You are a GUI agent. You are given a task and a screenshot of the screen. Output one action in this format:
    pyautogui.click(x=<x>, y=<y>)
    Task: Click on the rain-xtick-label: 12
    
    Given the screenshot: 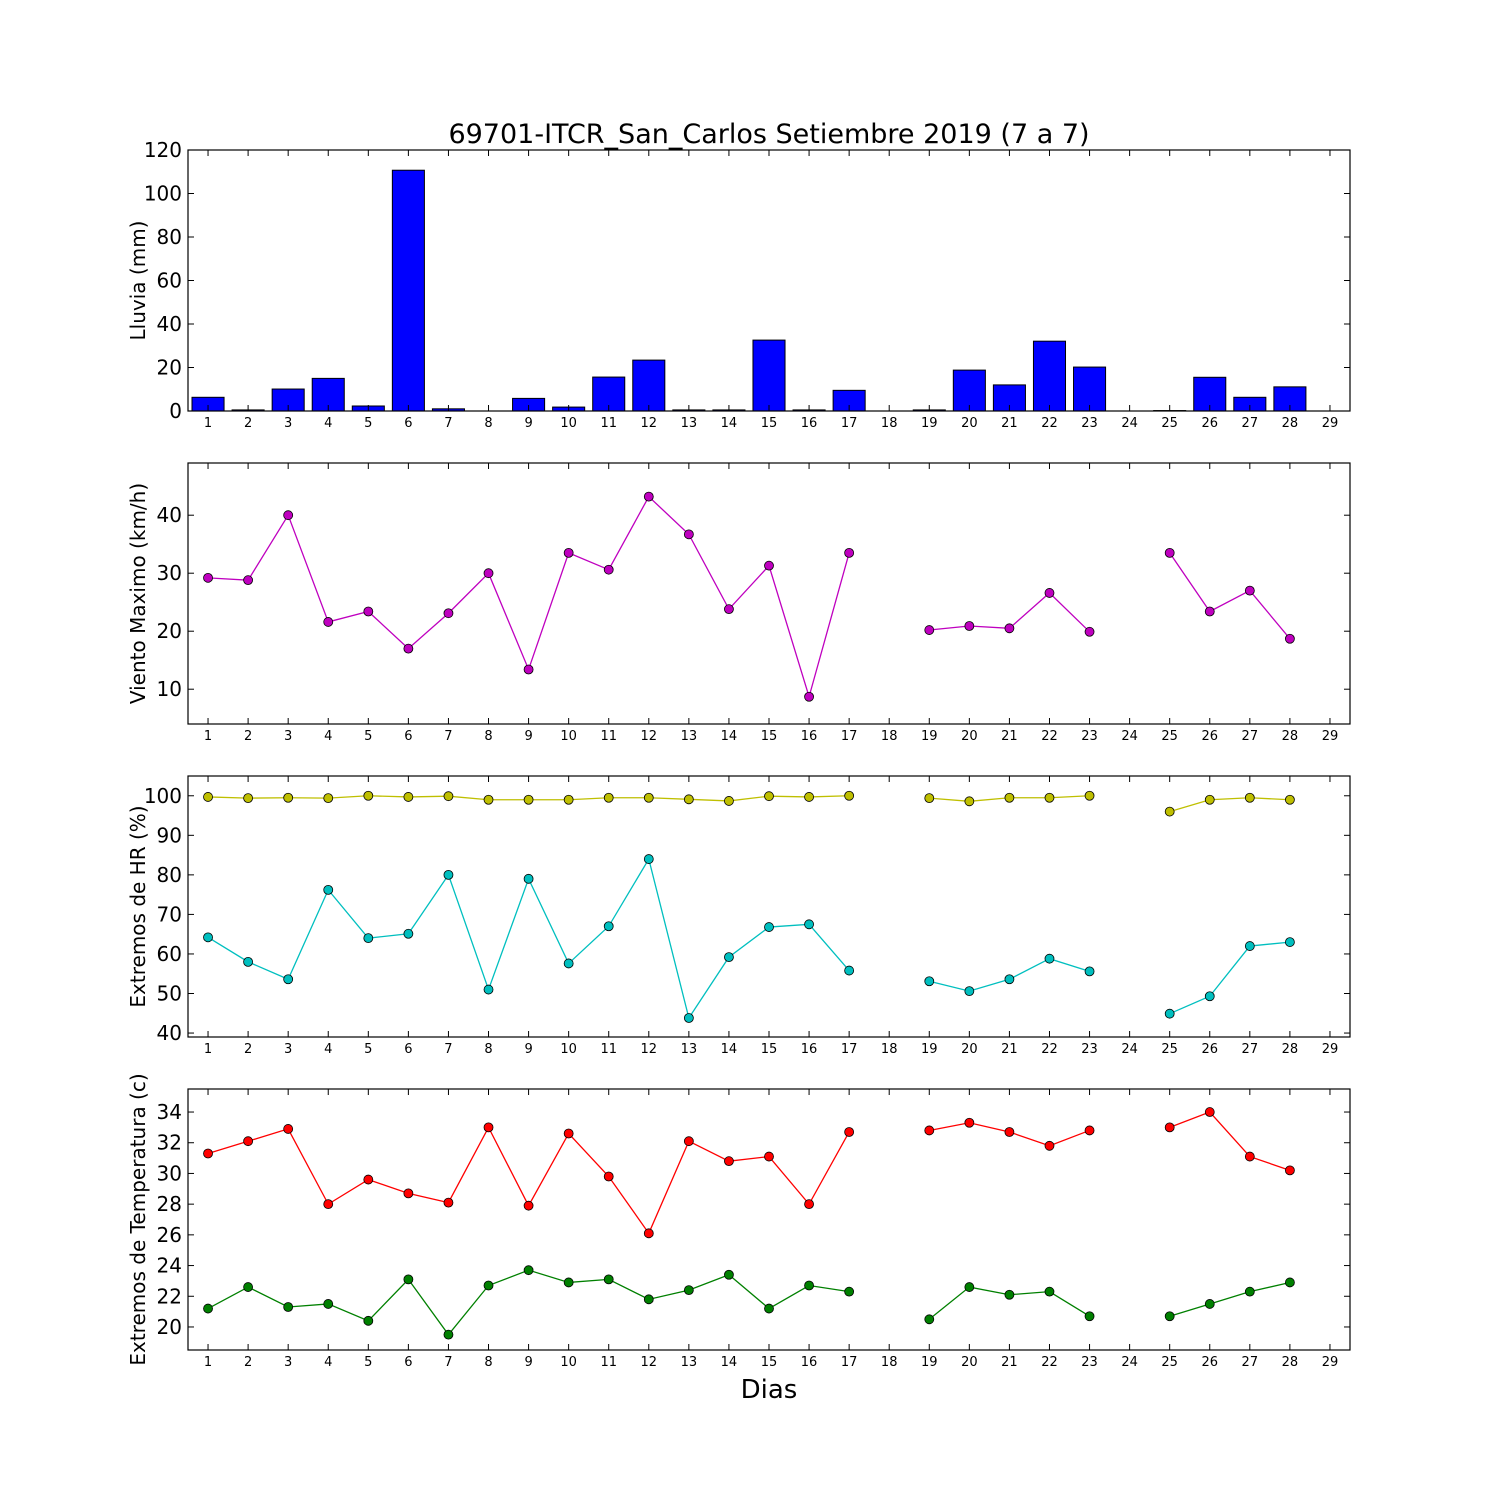 What is the action you would take?
    pyautogui.click(x=649, y=423)
    